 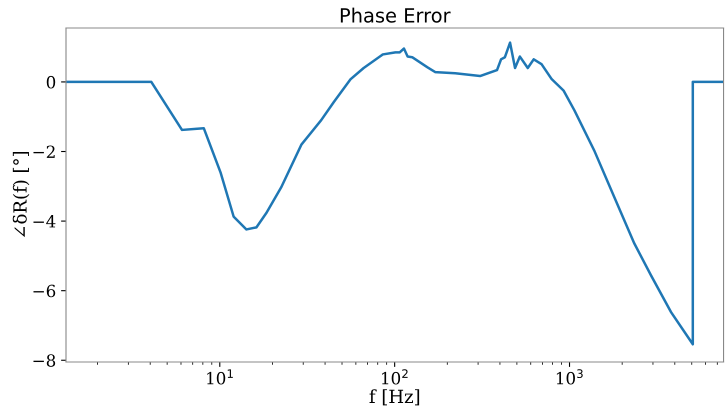 What do you see at coordinates (51, 82) in the screenshot?
I see `y-tick-label: 0` at bounding box center [51, 82].